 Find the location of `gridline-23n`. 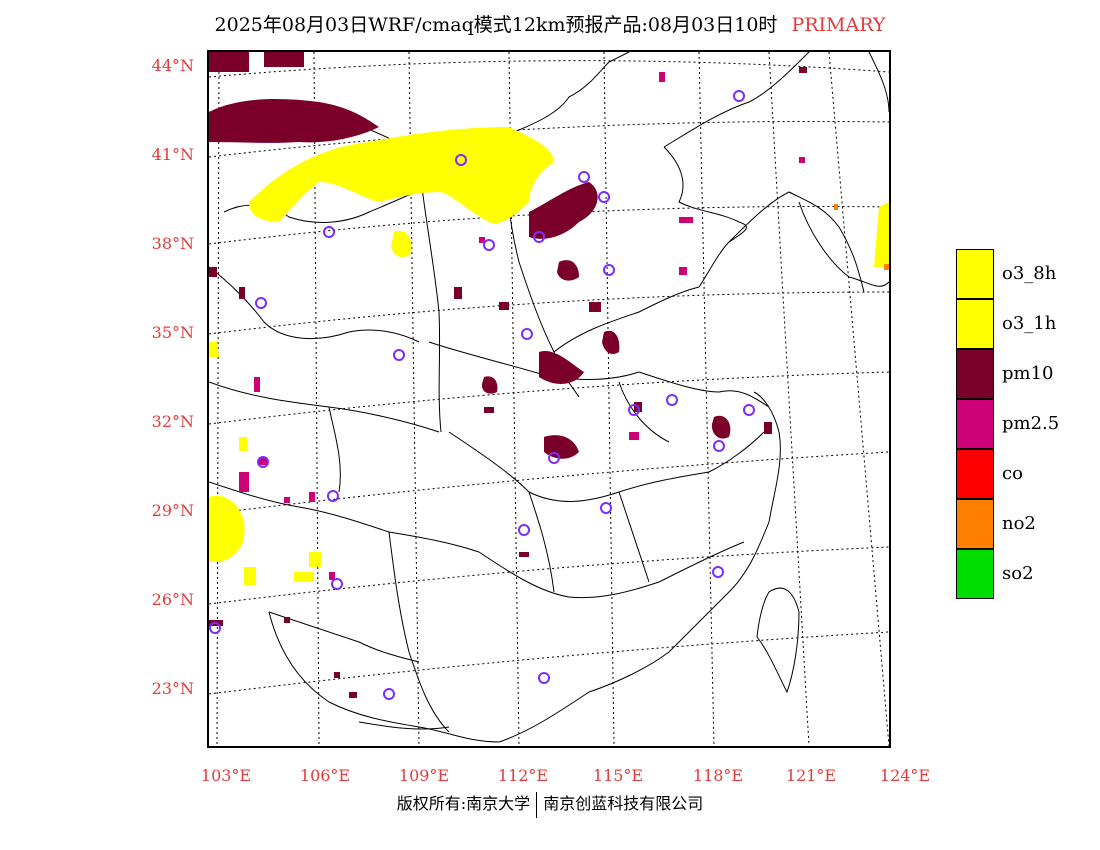

gridline-23n is located at coordinates (549, 663).